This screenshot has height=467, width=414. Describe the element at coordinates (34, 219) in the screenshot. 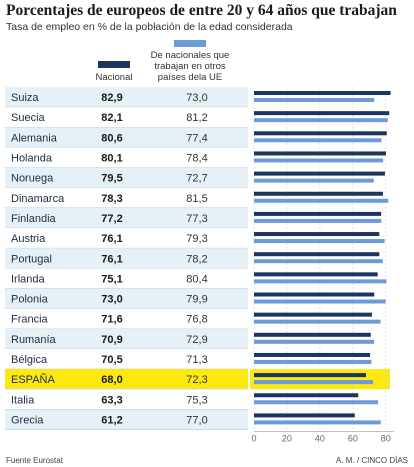

I see `row-country-label: Finlandia` at that location.